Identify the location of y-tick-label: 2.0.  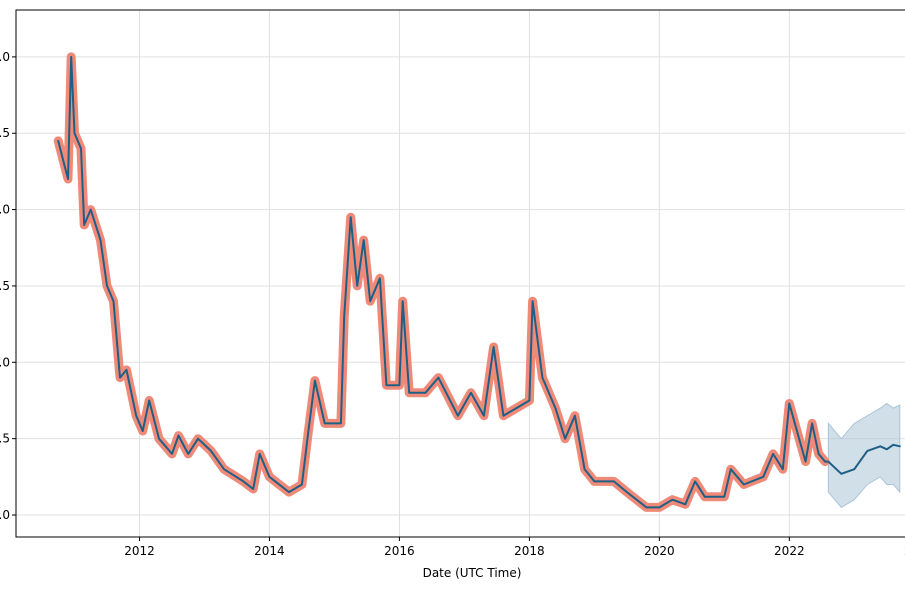
(5, 210).